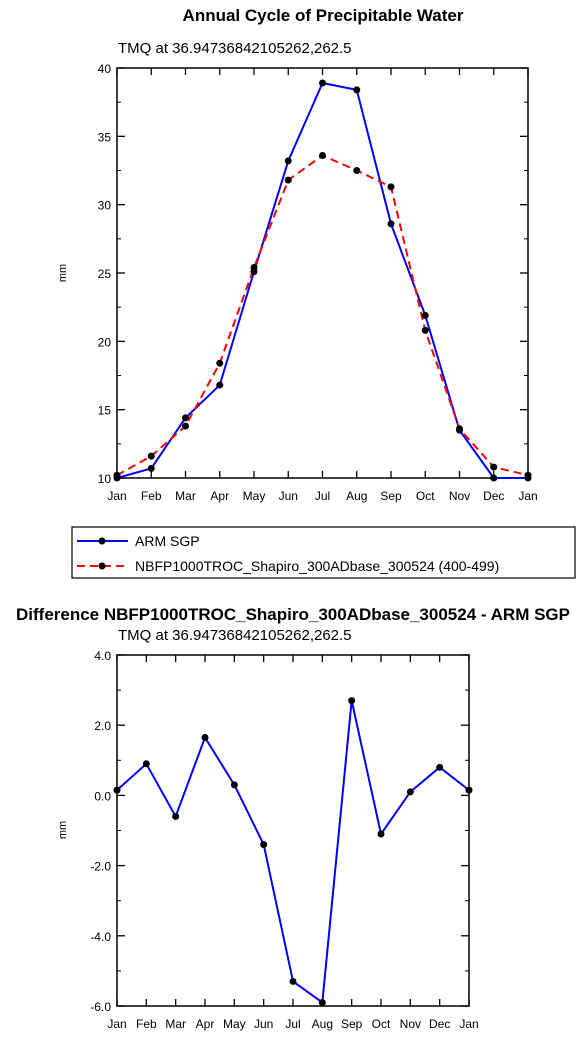 The width and height of the screenshot is (586, 1041). I want to click on y-tick-label: 0.0, so click(102, 796).